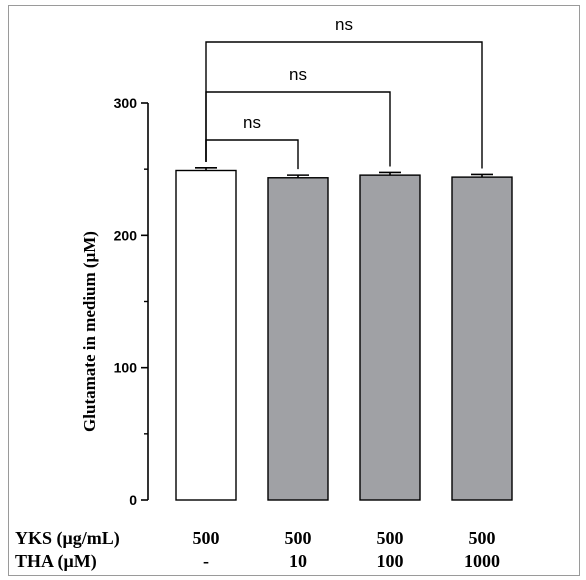  I want to click on axes: 0 100 200 300 Glutamate in medium (μM), so click(114, 301).